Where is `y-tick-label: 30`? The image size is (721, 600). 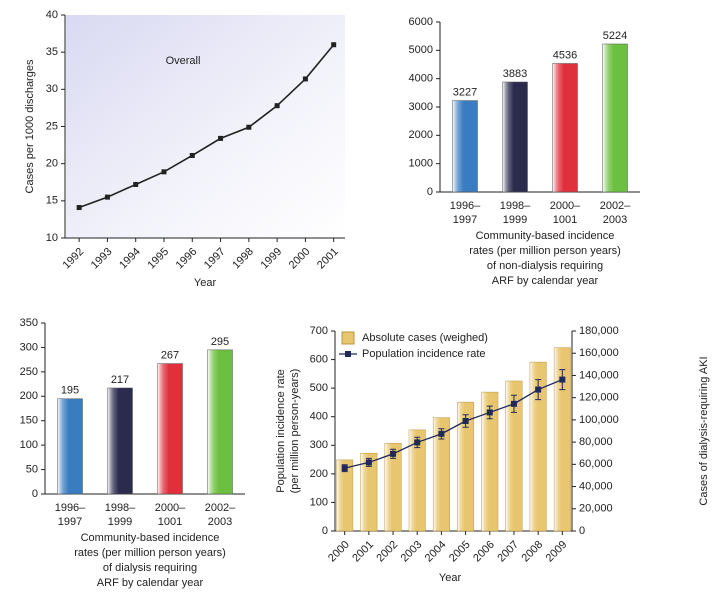
y-tick-label: 30 is located at coordinates (52, 89).